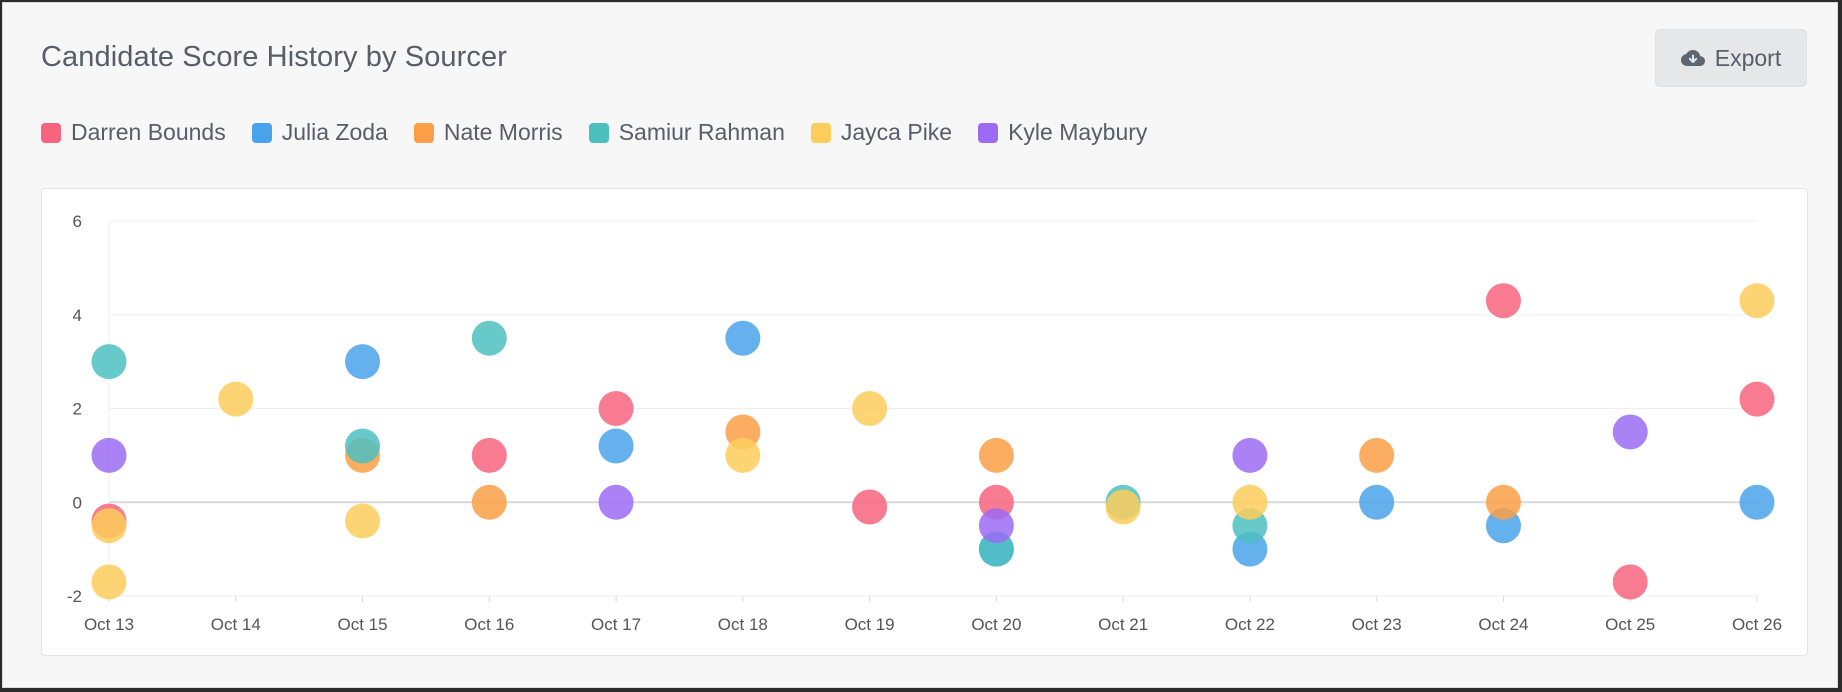 This screenshot has width=1842, height=692. What do you see at coordinates (1692, 58) in the screenshot?
I see `cloud-download-icon` at bounding box center [1692, 58].